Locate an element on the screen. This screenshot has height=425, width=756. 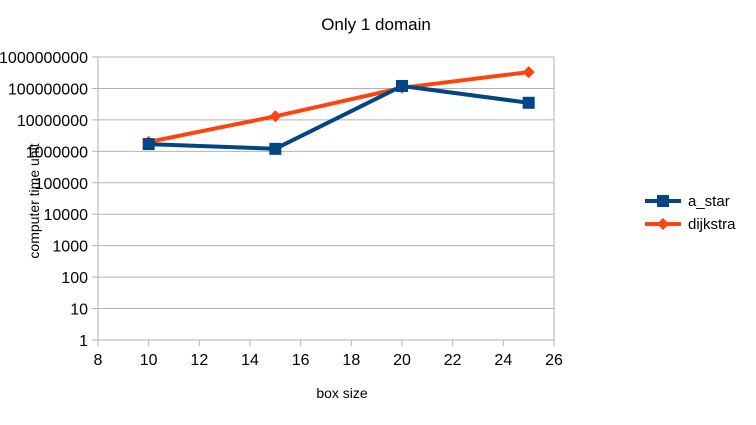
chart-title: Only 1 domain is located at coordinates (376, 24).